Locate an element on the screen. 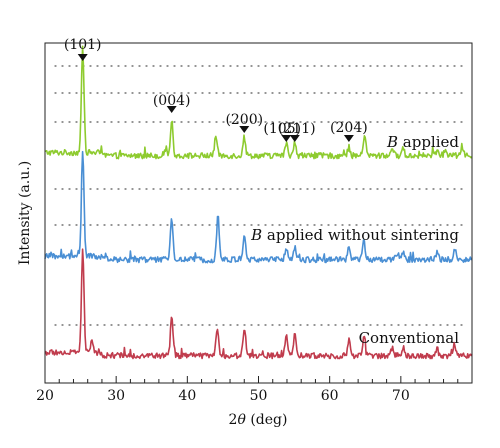 The width and height of the screenshot is (500, 448). peak-label: (105) is located at coordinates (282, 129).